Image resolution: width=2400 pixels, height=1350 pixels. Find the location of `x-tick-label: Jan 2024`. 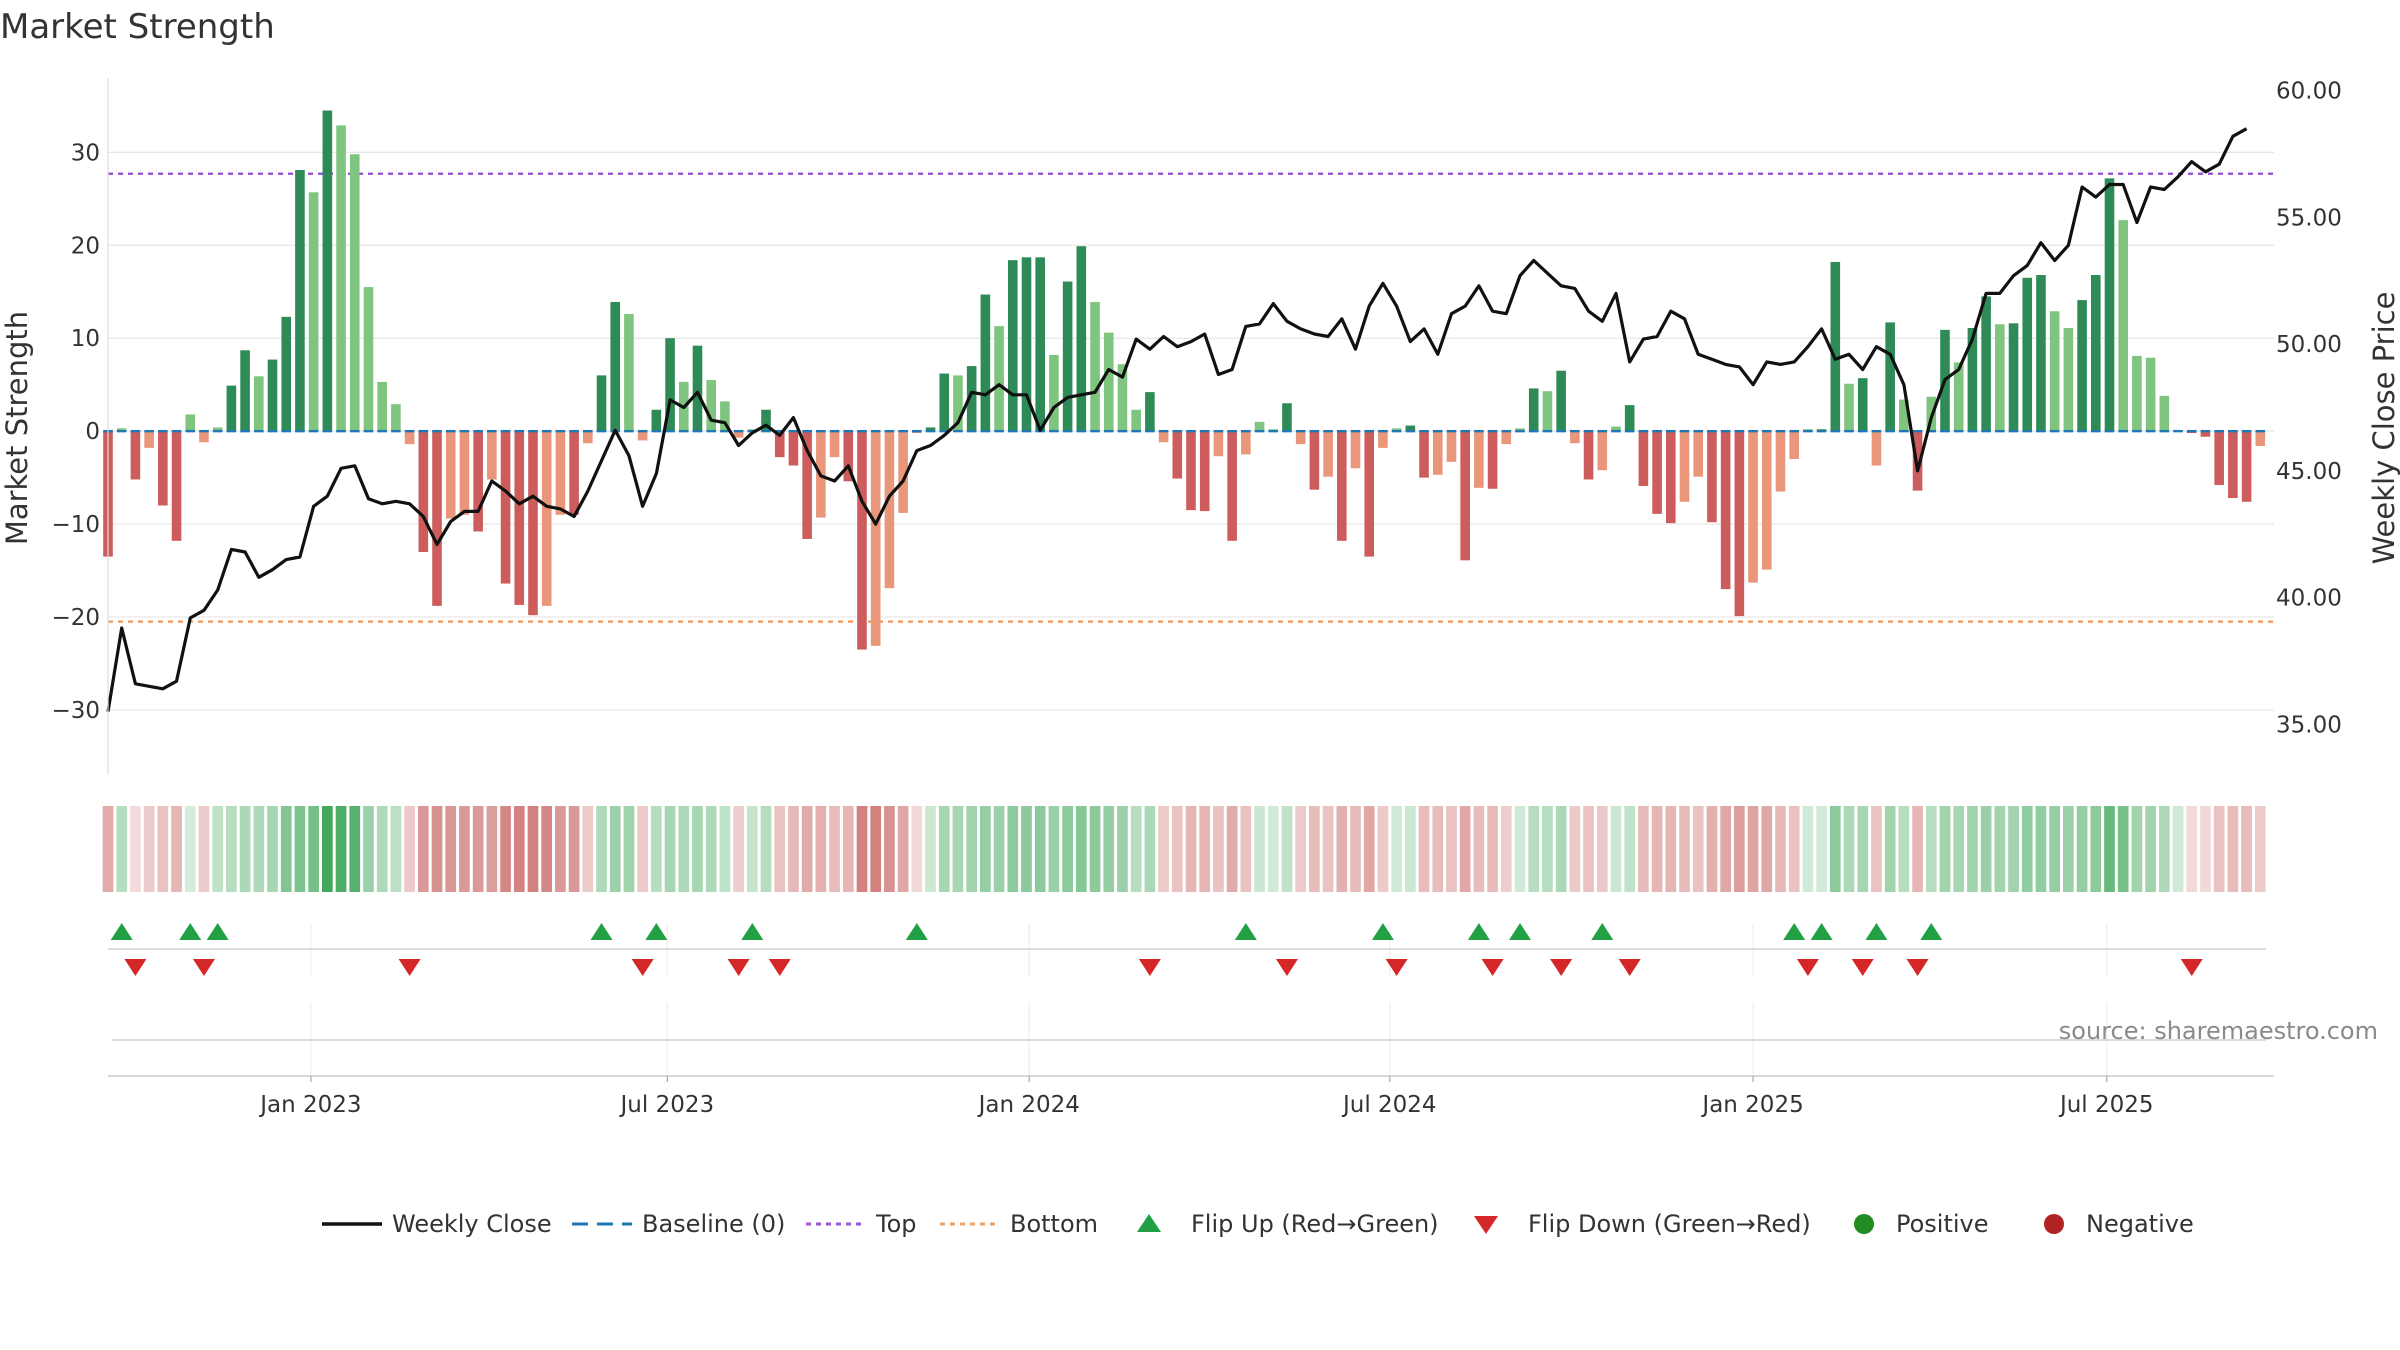

x-tick-label: Jan 2024 is located at coordinates (1028, 1105).